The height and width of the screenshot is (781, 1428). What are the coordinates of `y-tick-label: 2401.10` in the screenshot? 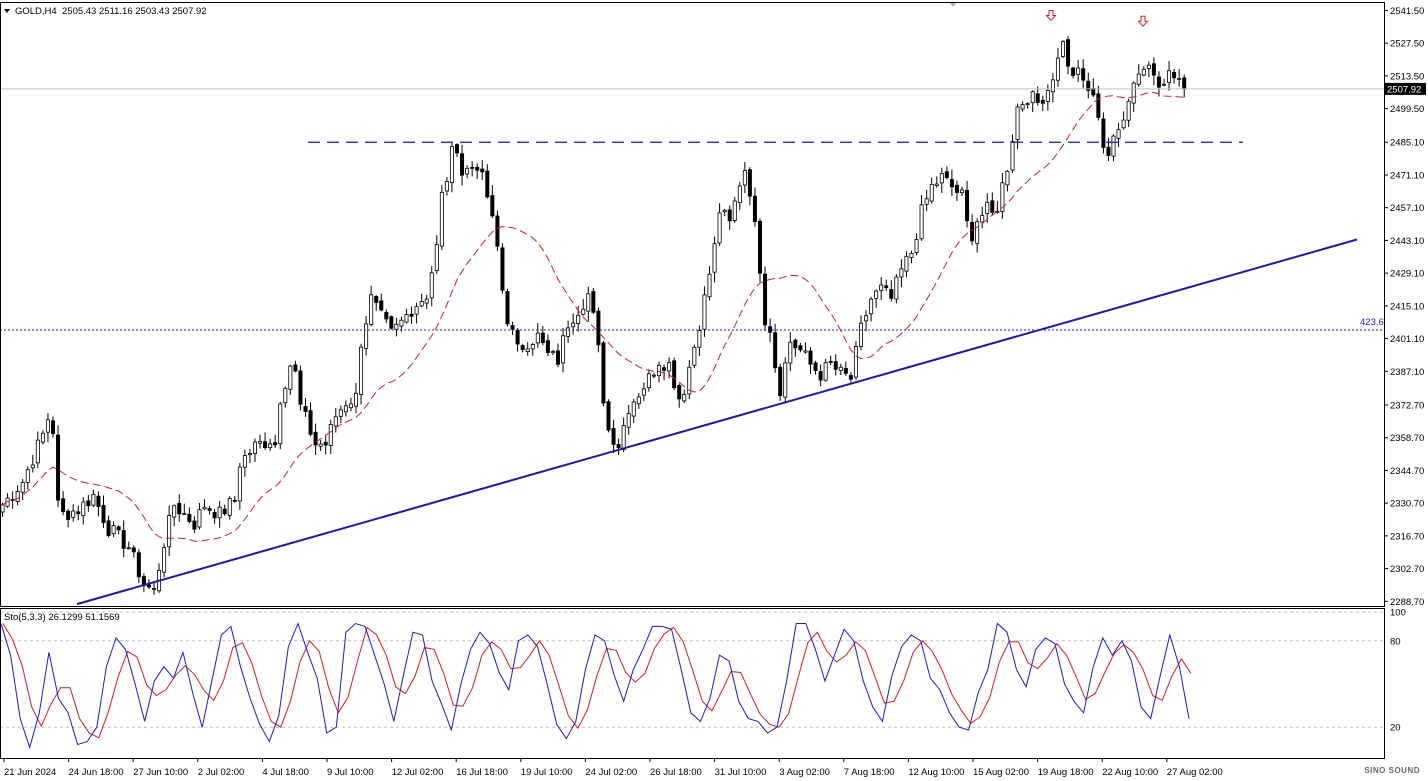 It's located at (1407, 339).